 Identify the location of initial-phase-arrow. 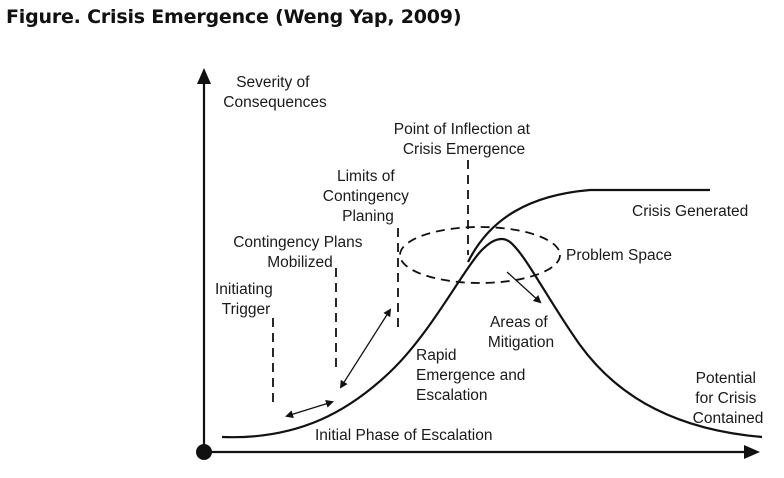
(309, 409).